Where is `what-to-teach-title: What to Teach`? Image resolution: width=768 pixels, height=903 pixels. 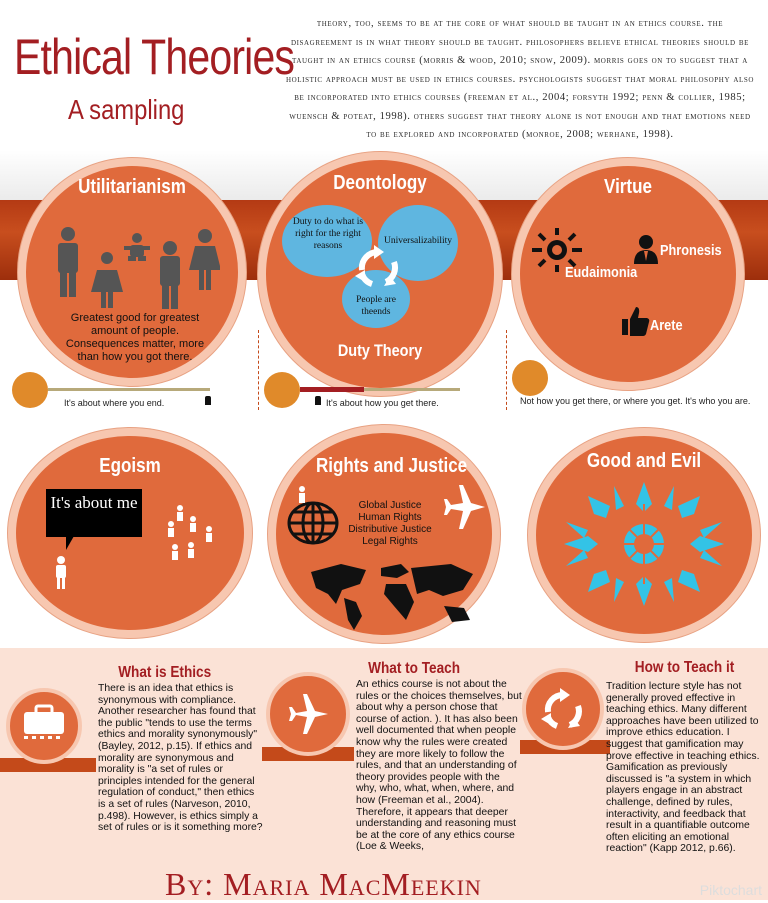 what-to-teach-title: What to Teach is located at coordinates (414, 668).